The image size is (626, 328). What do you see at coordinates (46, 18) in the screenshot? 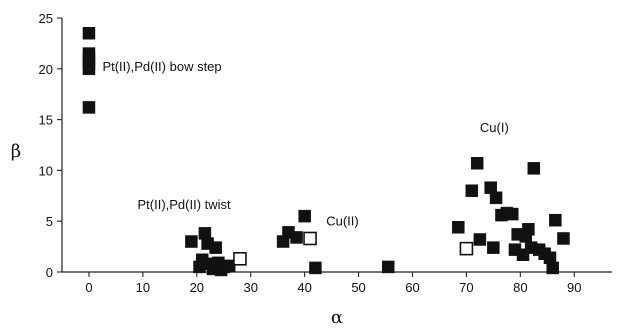
I see `y-tick-label: 25` at bounding box center [46, 18].